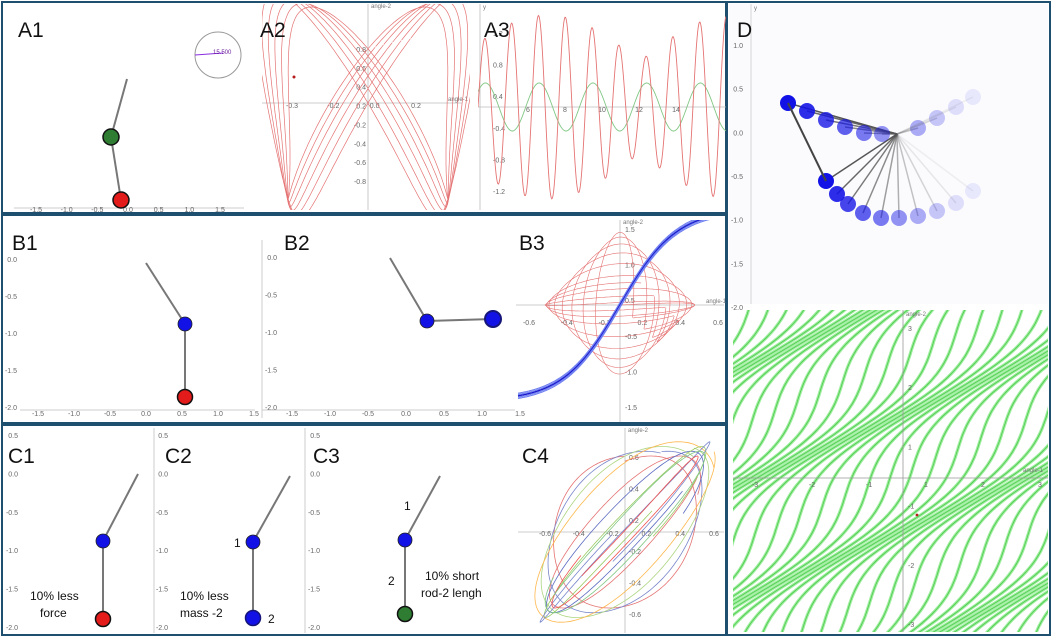 This screenshot has width=1052, height=637. What do you see at coordinates (333, 106) in the screenshot?
I see `tick-label: -0.2` at bounding box center [333, 106].